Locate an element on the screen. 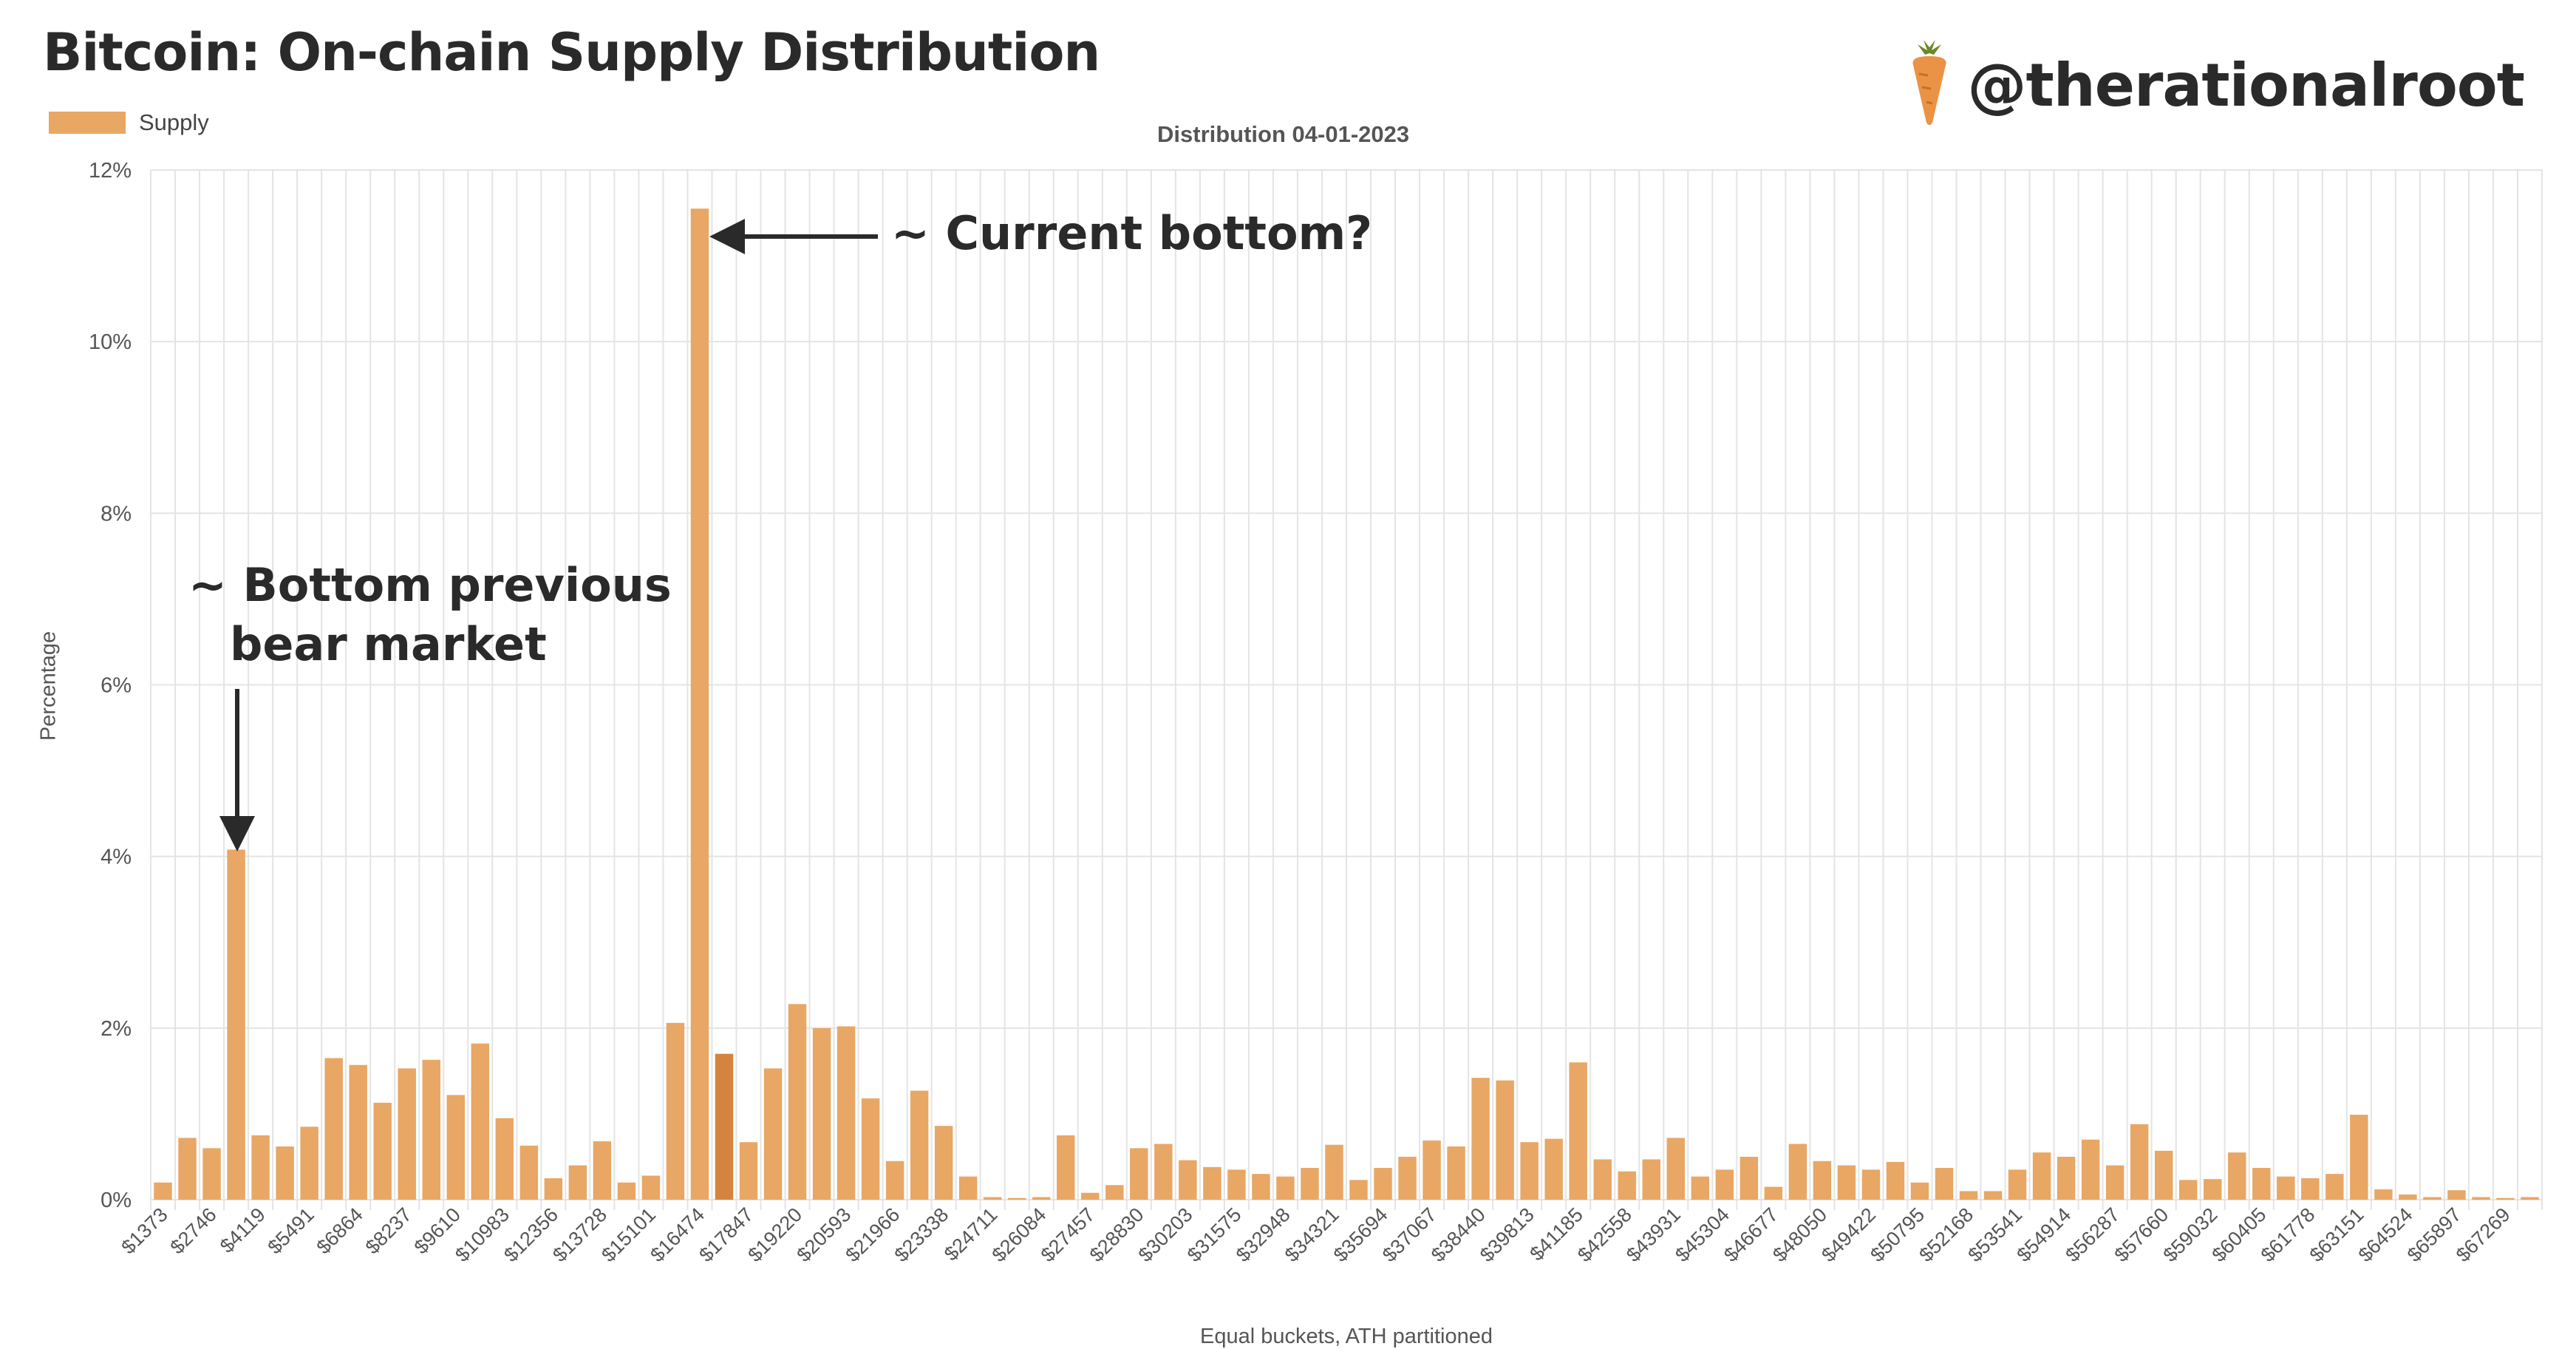  chart-legend: Supply is located at coordinates (129, 122).